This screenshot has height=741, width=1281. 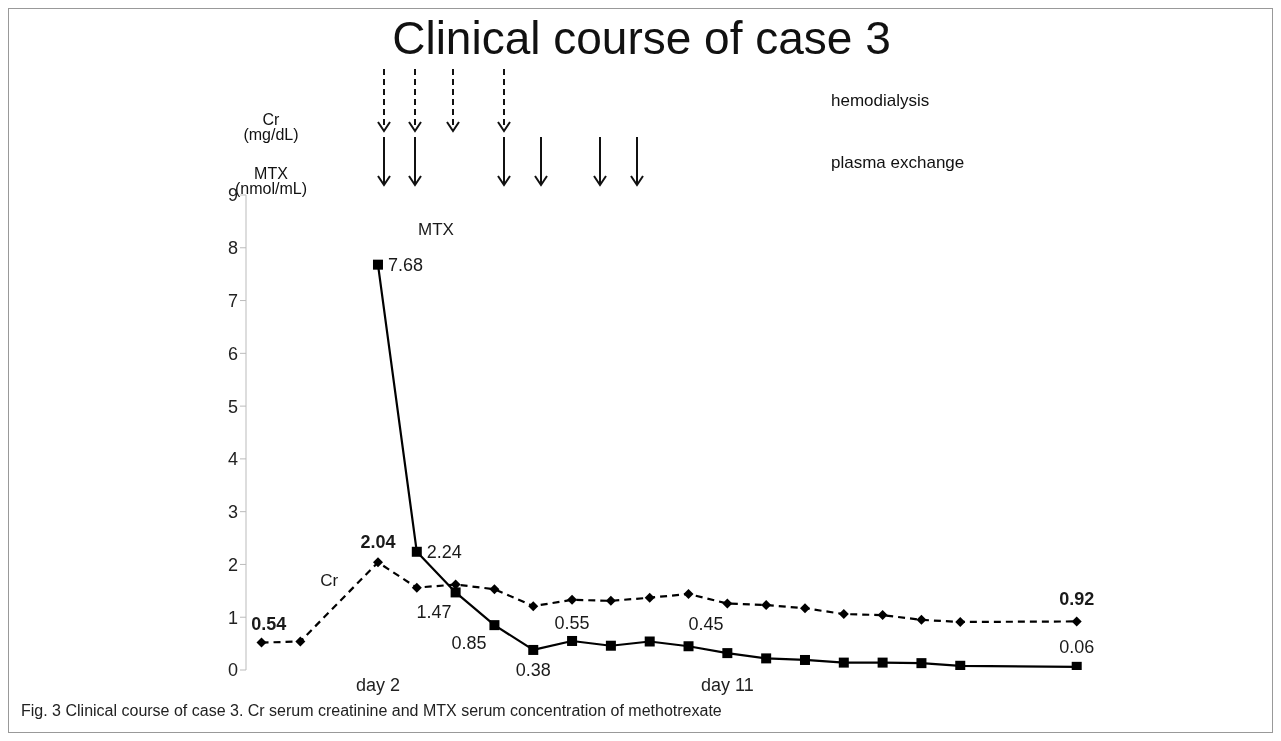 I want to click on text: MTX, so click(x=435, y=229).